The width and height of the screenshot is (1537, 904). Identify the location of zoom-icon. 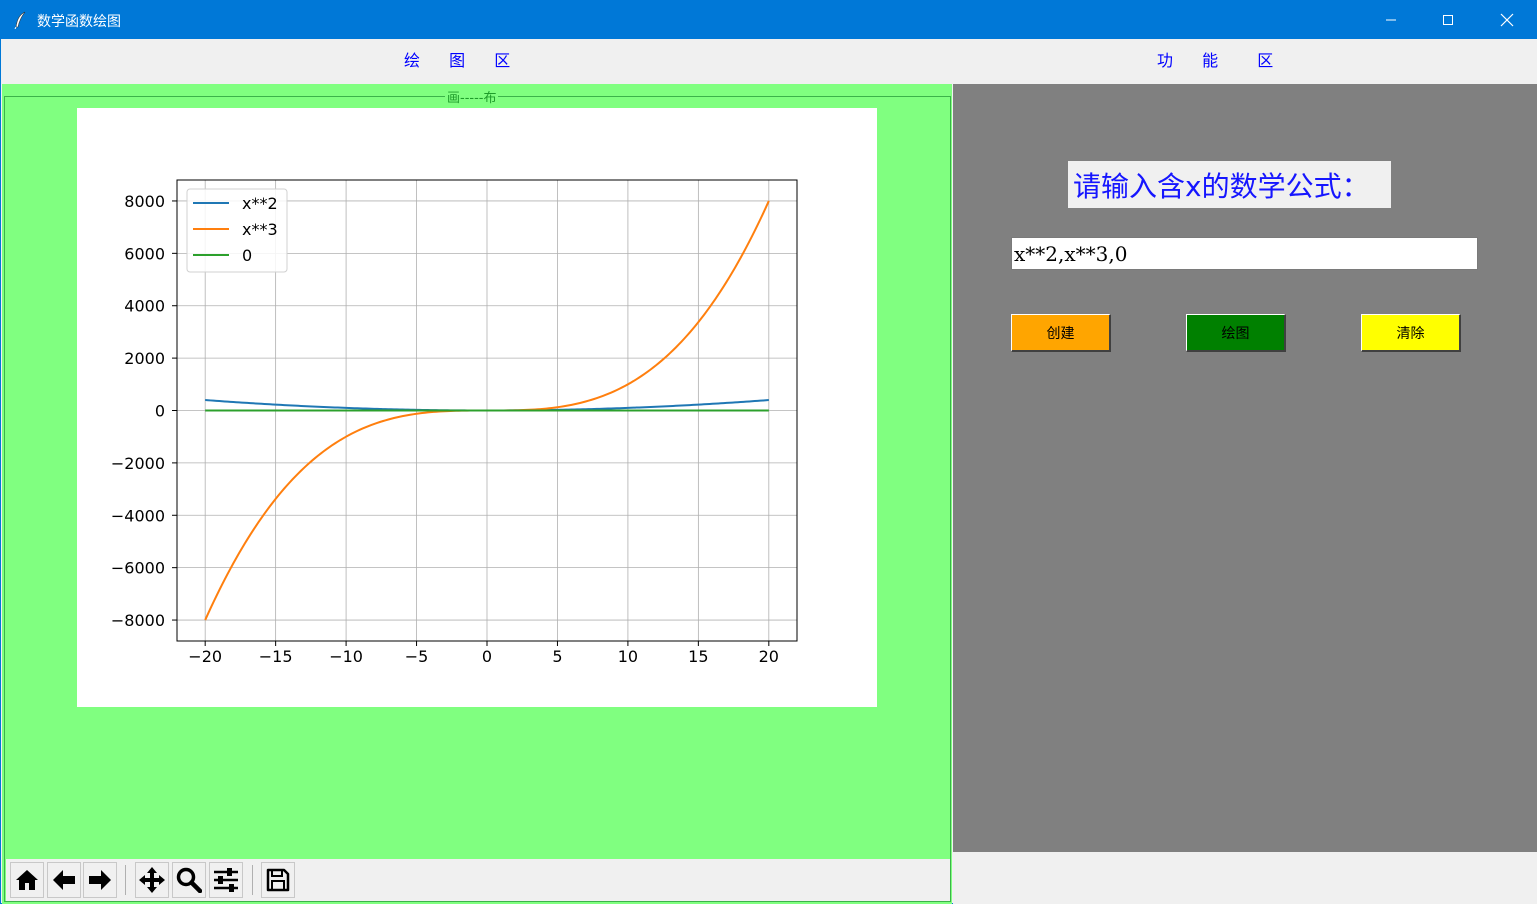
(189, 880).